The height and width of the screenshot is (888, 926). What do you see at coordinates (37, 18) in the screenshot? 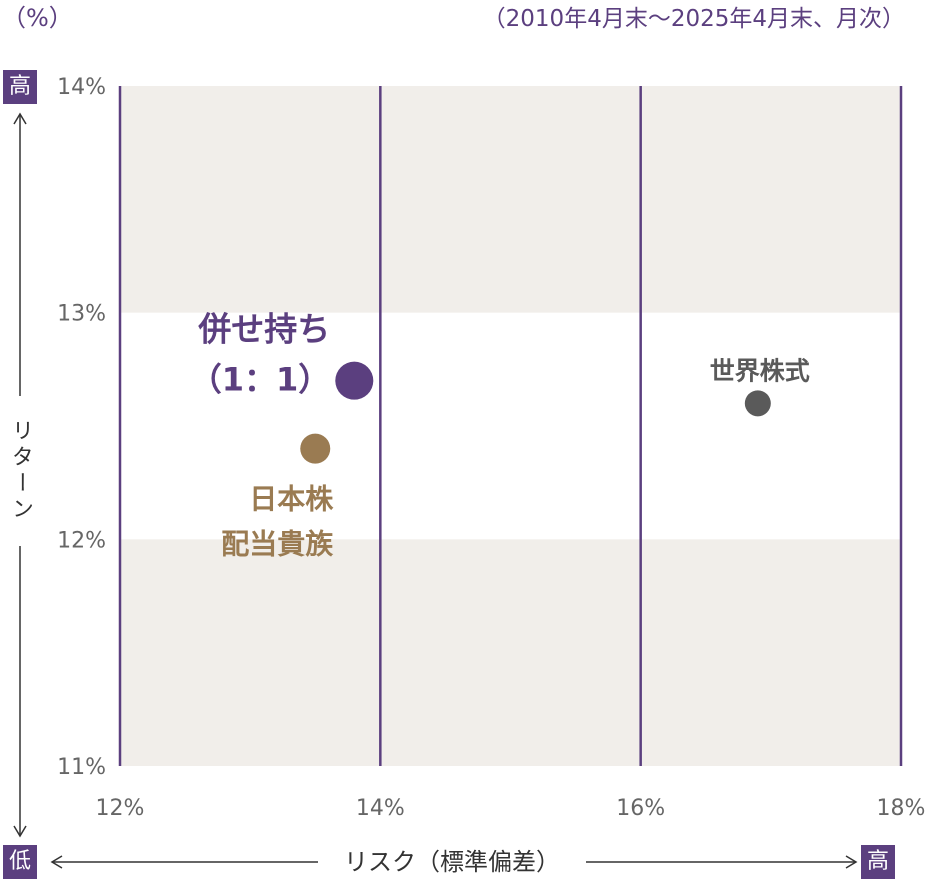
I see `unit-label: （%）` at bounding box center [37, 18].